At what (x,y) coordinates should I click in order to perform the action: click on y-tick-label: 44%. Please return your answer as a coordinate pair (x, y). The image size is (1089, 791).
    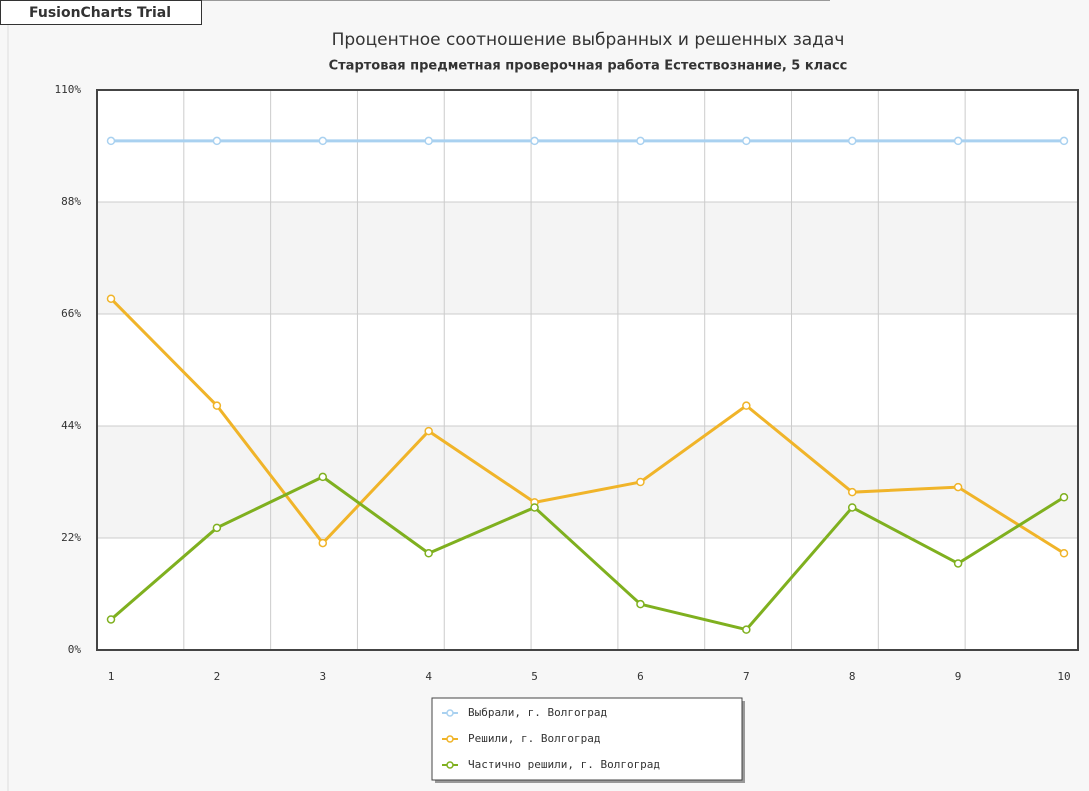
    Looking at the image, I should click on (71, 425).